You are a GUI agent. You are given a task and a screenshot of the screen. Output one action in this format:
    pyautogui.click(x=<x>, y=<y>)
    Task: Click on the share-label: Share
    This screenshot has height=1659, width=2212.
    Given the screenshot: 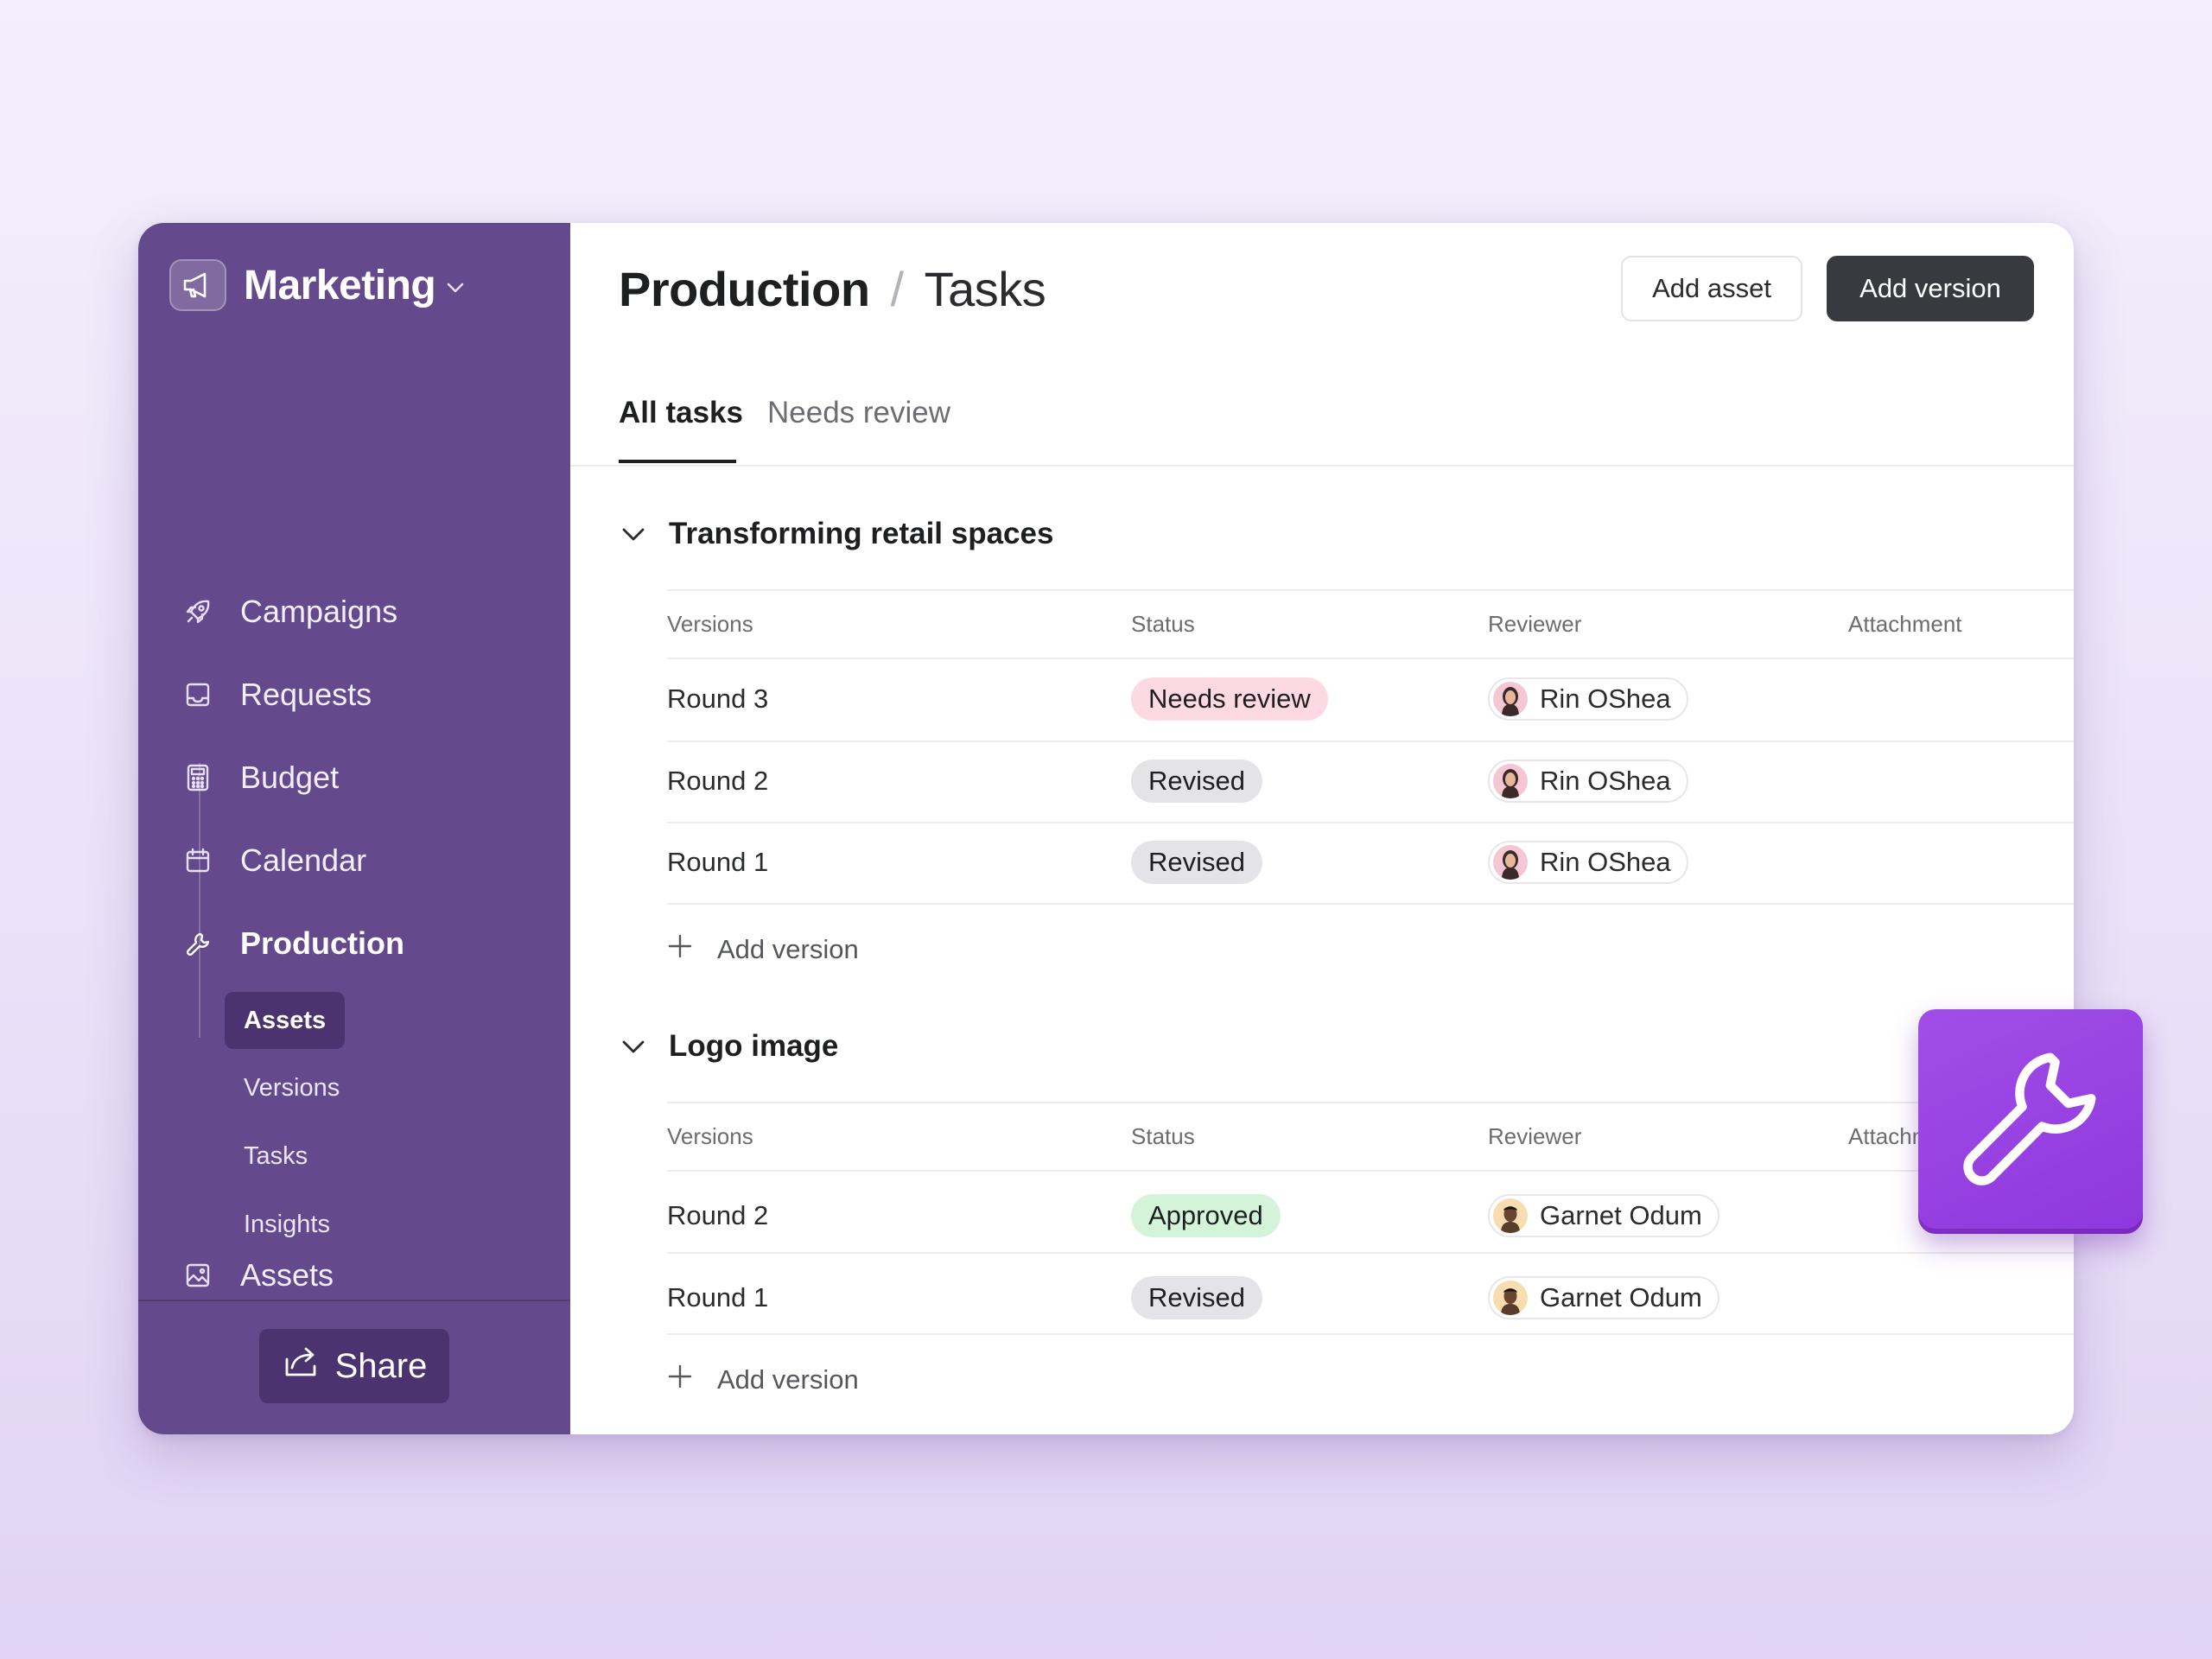 What is the action you would take?
    pyautogui.click(x=381, y=1365)
    